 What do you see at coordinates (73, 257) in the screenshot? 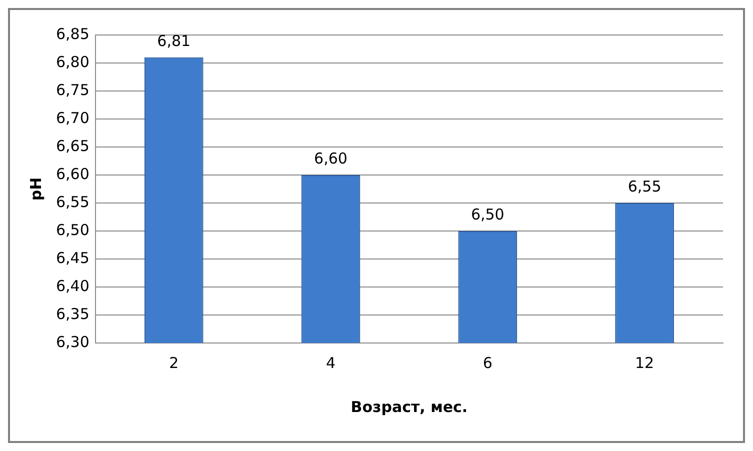
I see `y-tick-label: 6,45` at bounding box center [73, 257].